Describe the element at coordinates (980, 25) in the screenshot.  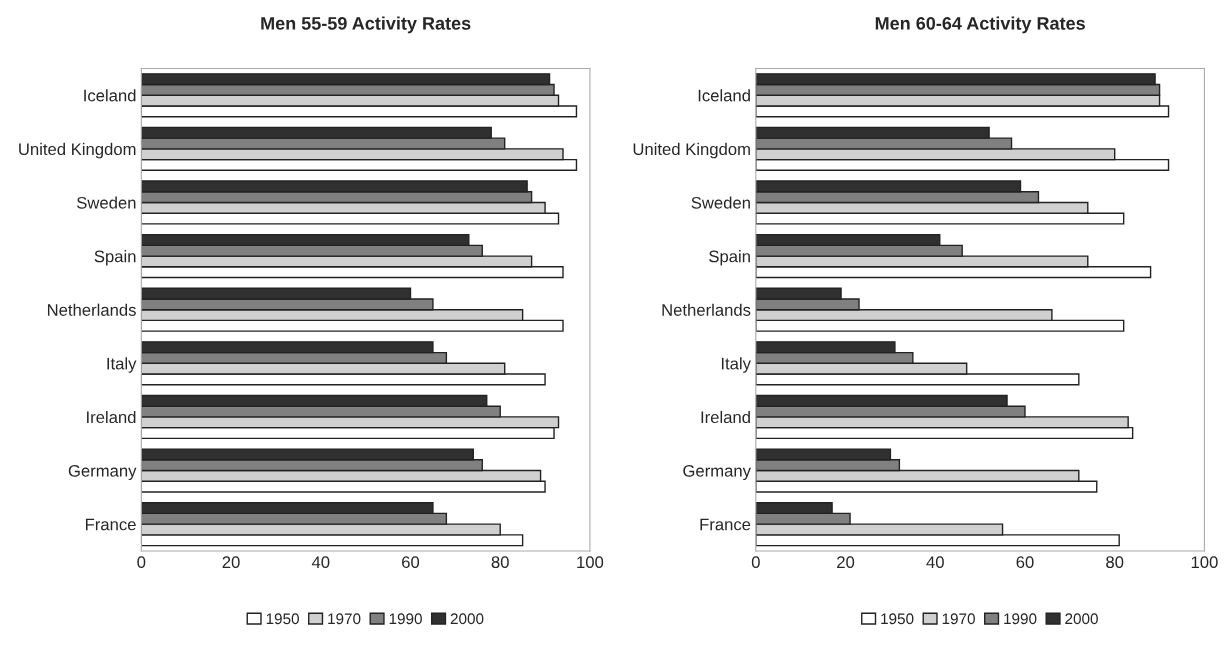
I see `chart-title: Men 60-64 Activity Rates` at that location.